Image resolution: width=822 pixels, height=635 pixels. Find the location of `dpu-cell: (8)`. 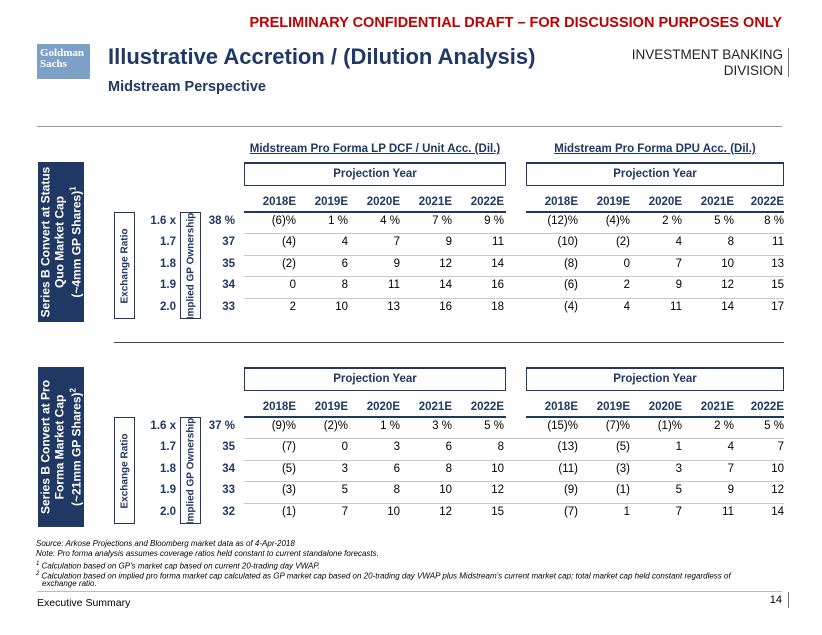

dpu-cell: (8) is located at coordinates (570, 263).